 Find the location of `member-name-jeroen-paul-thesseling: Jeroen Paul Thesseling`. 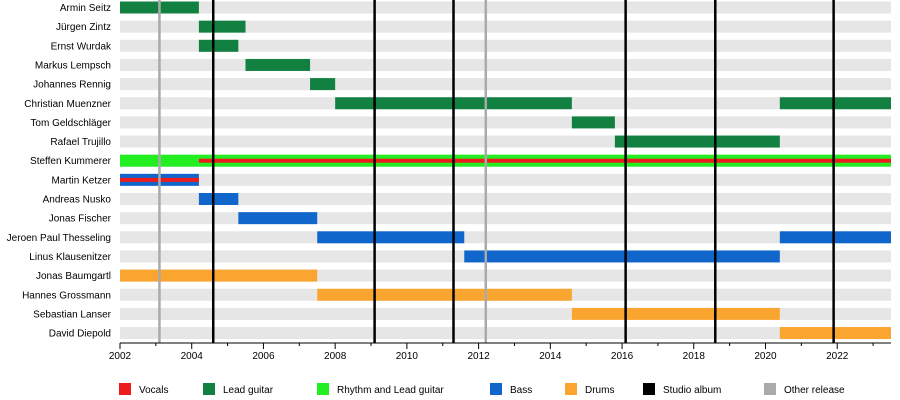

member-name-jeroen-paul-thesseling: Jeroen Paul Thesseling is located at coordinates (59, 238).